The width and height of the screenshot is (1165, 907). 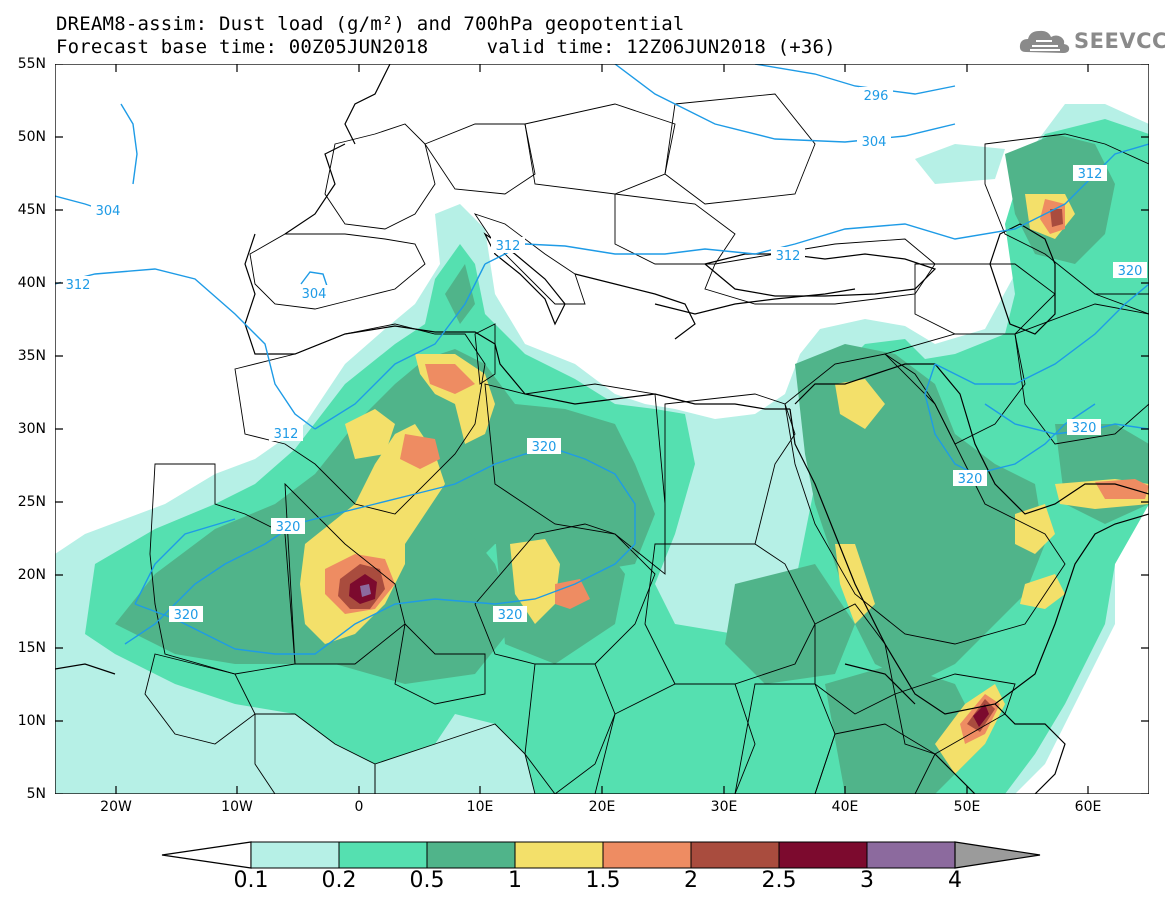 What do you see at coordinates (31, 721) in the screenshot?
I see `lat-label: 10N` at bounding box center [31, 721].